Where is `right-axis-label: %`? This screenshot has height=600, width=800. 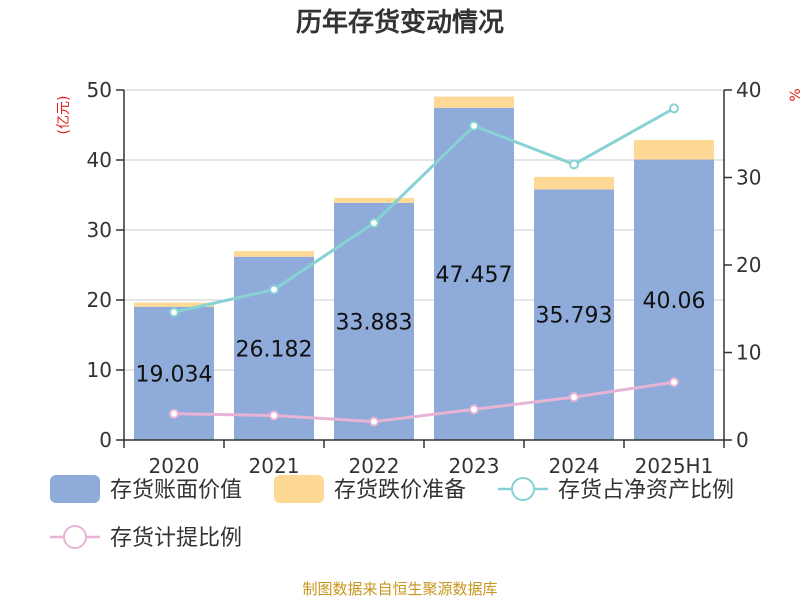
right-axis-label: % is located at coordinates (794, 94).